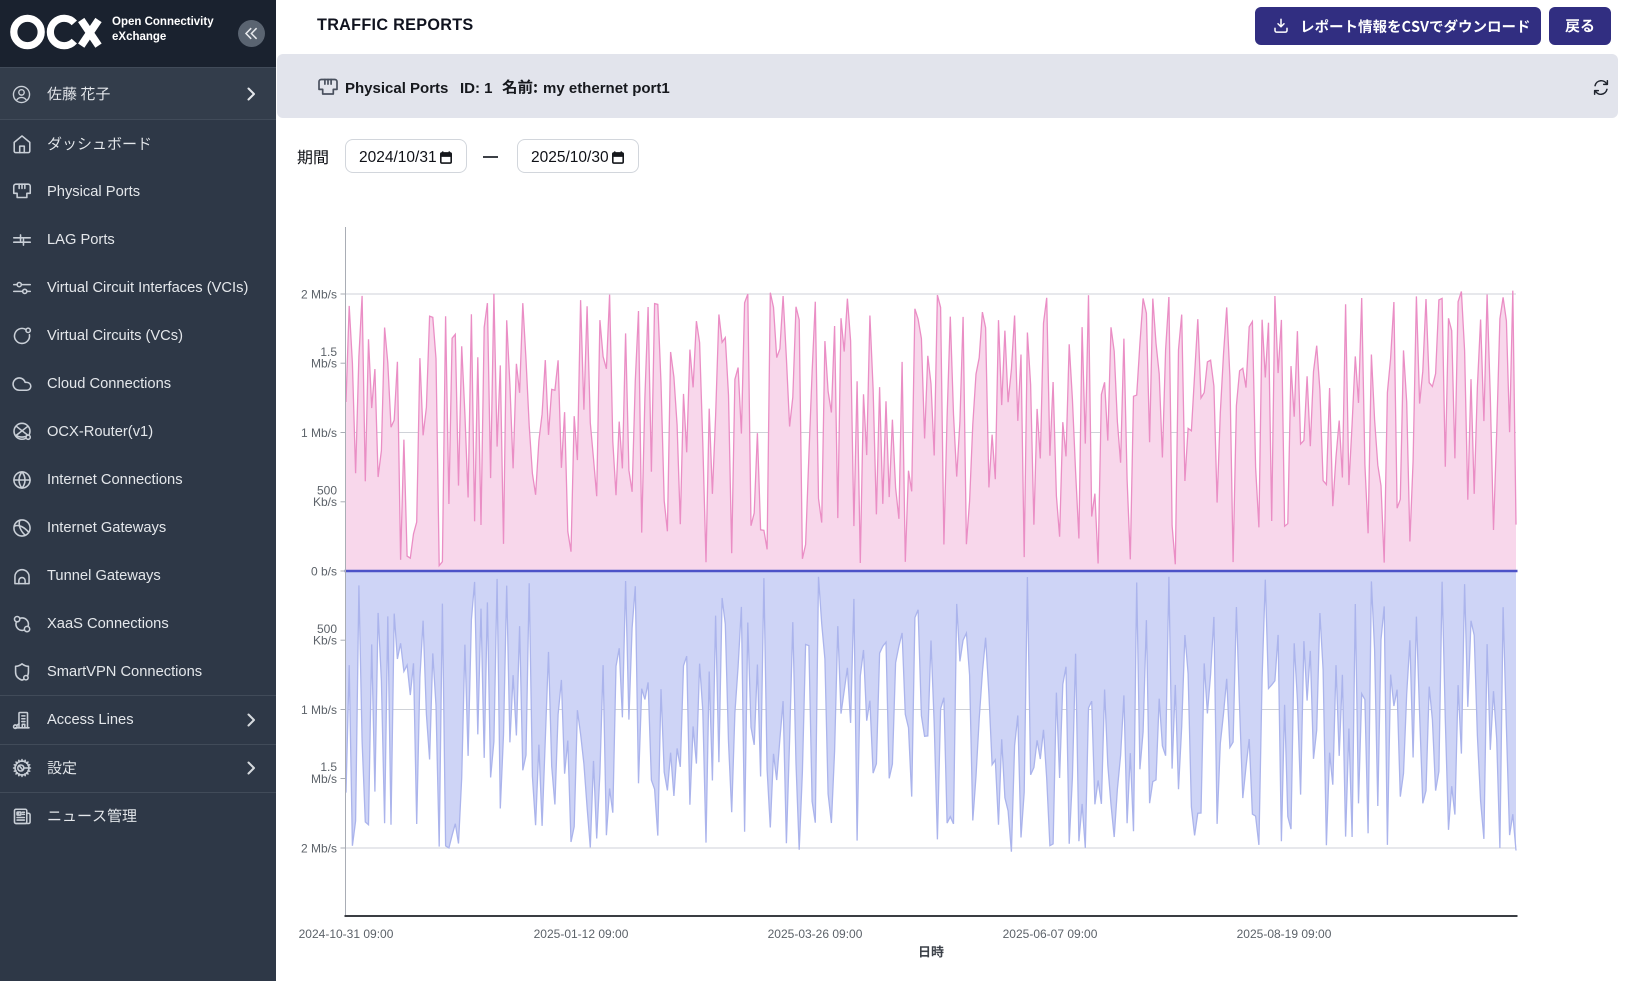 This screenshot has width=1644, height=981. Describe the element at coordinates (815, 934) in the screenshot. I see `svg-text: 2025-03-26 09:00` at that location.